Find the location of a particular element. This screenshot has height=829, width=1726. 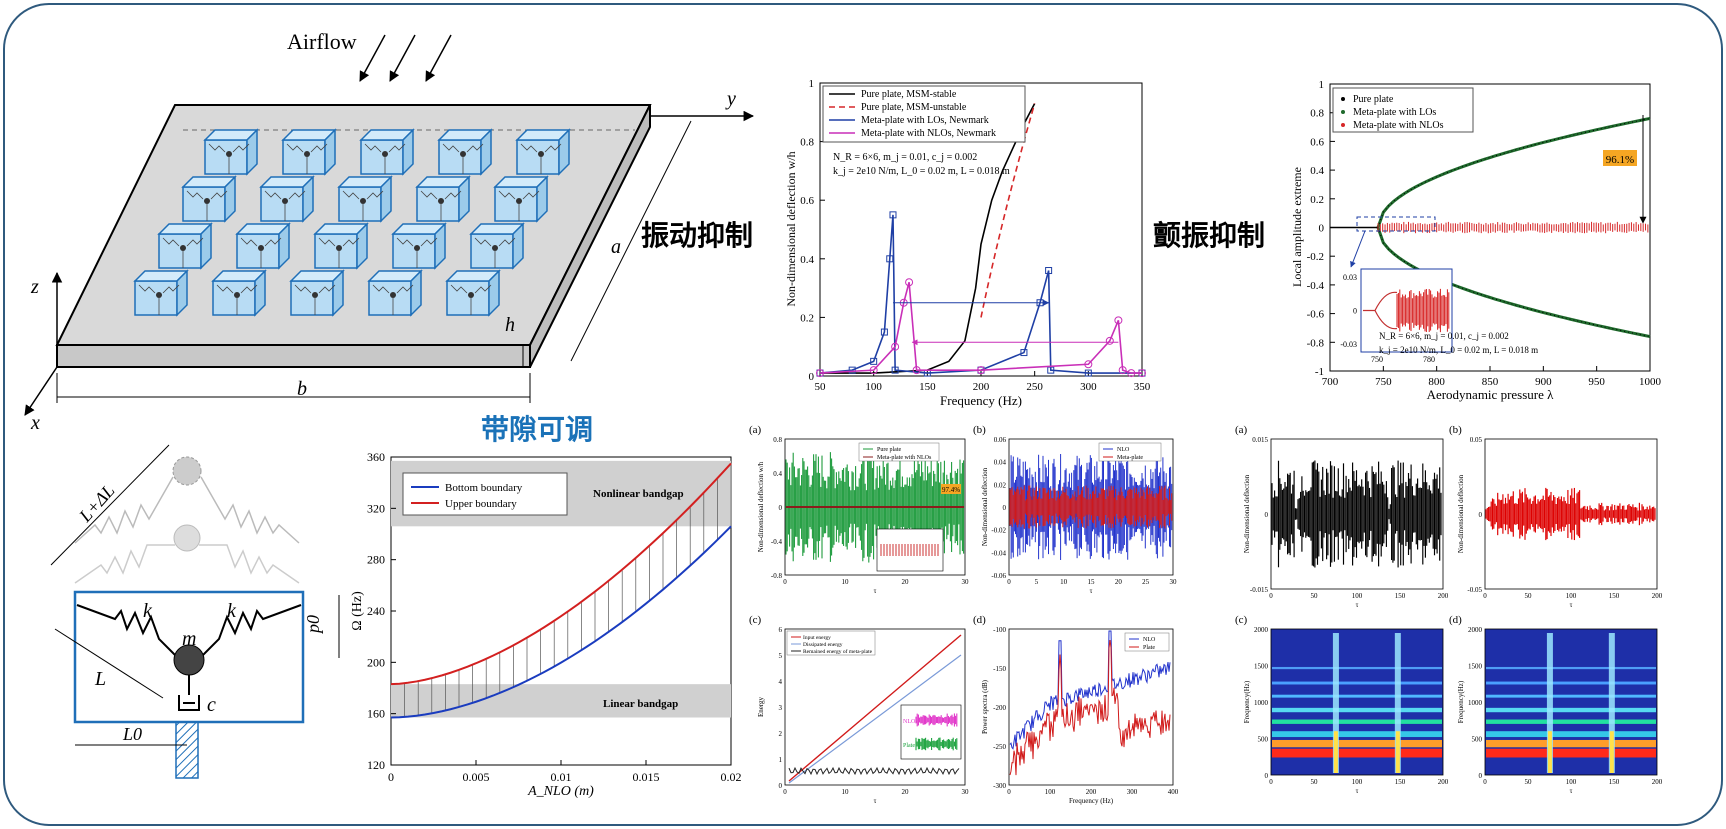

damper-label: c is located at coordinates (211, 705).